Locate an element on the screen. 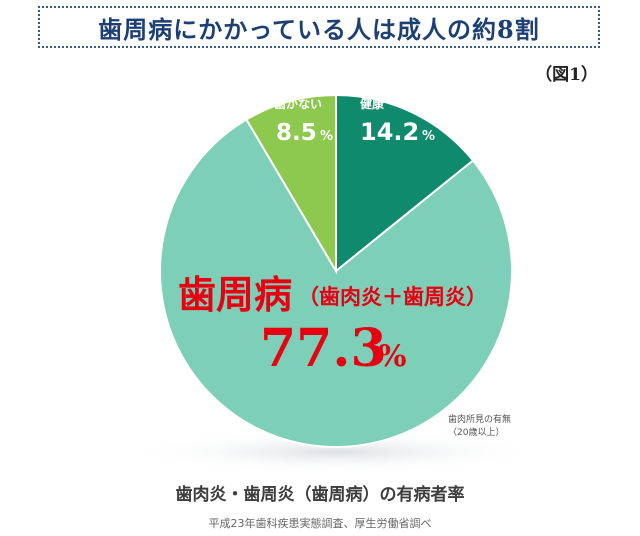 The image size is (640, 536). percent-no-teeth: % is located at coordinates (326, 136).